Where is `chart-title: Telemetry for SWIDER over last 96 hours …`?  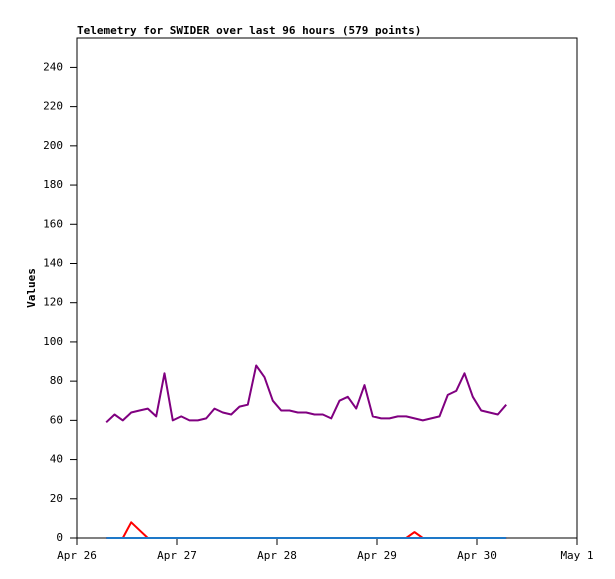
chart-title: Telemetry for SWIDER over last 96 hours … is located at coordinates (249, 30).